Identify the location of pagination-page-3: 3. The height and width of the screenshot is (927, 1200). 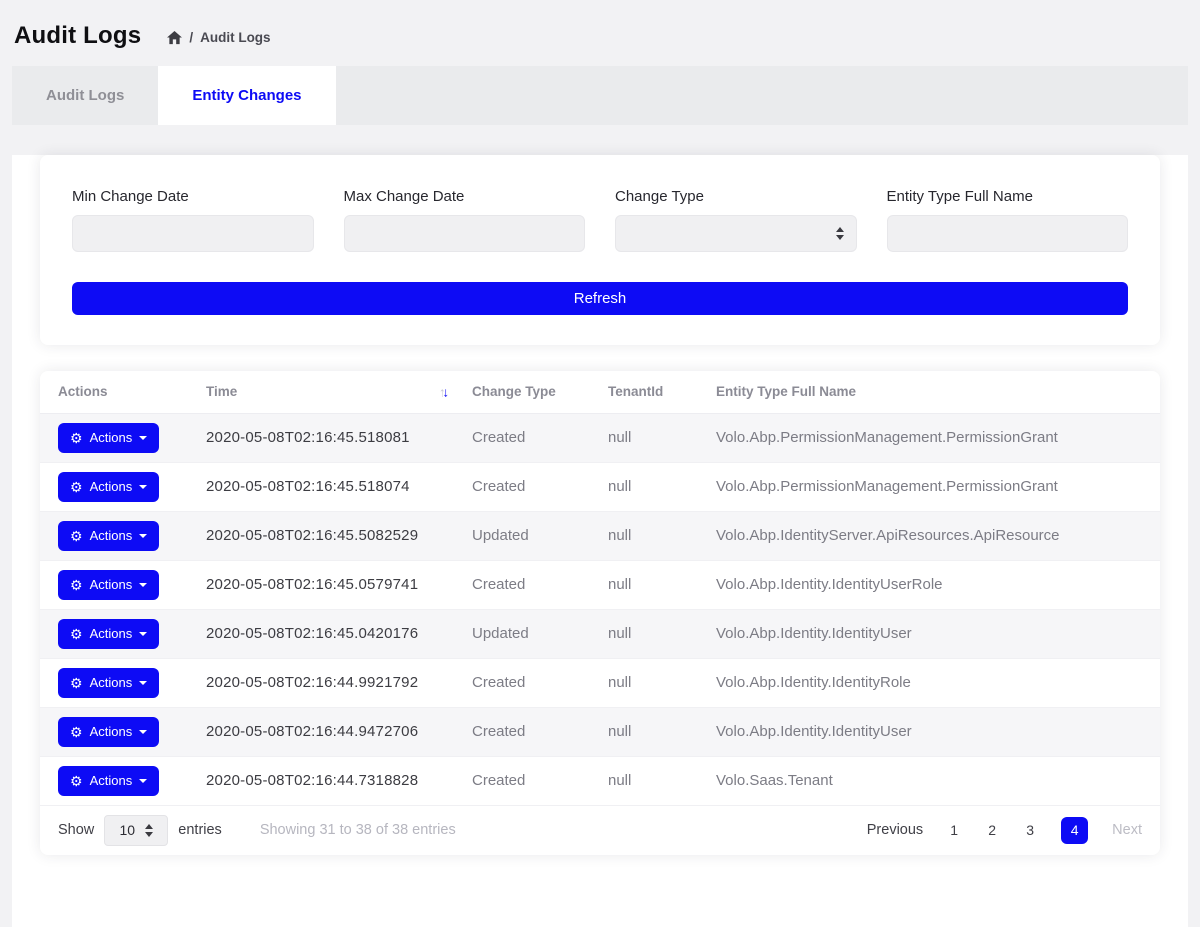
(1030, 830).